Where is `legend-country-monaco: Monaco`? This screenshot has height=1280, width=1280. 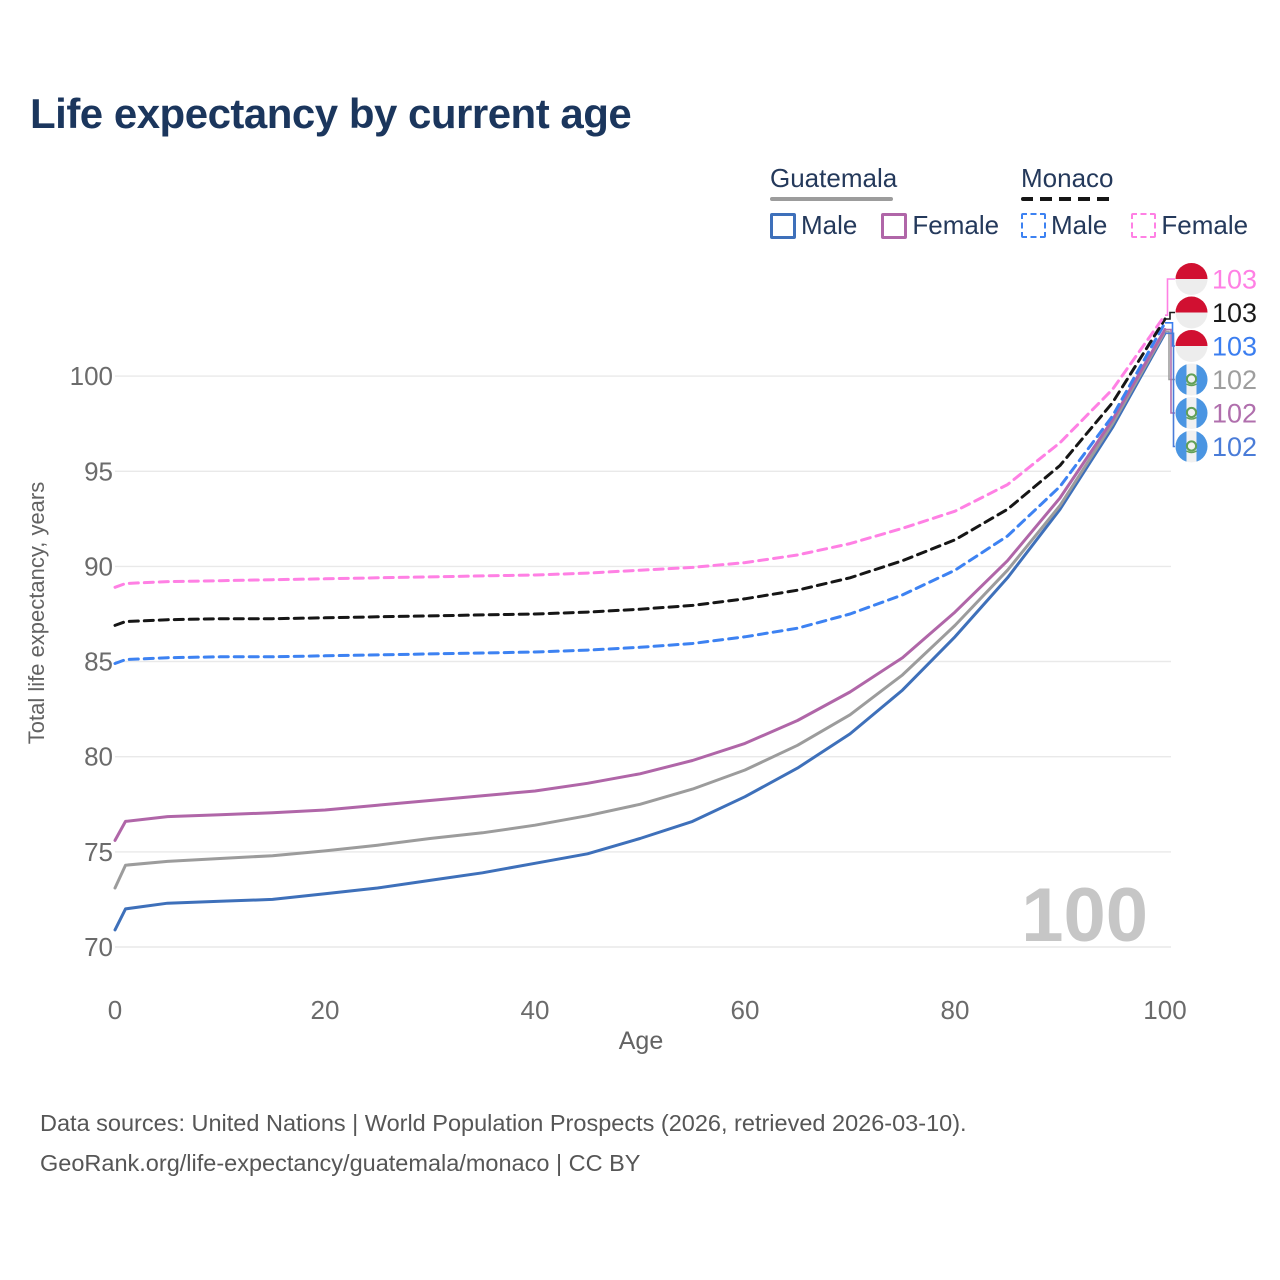
legend-country-monaco: Monaco is located at coordinates (1146, 182).